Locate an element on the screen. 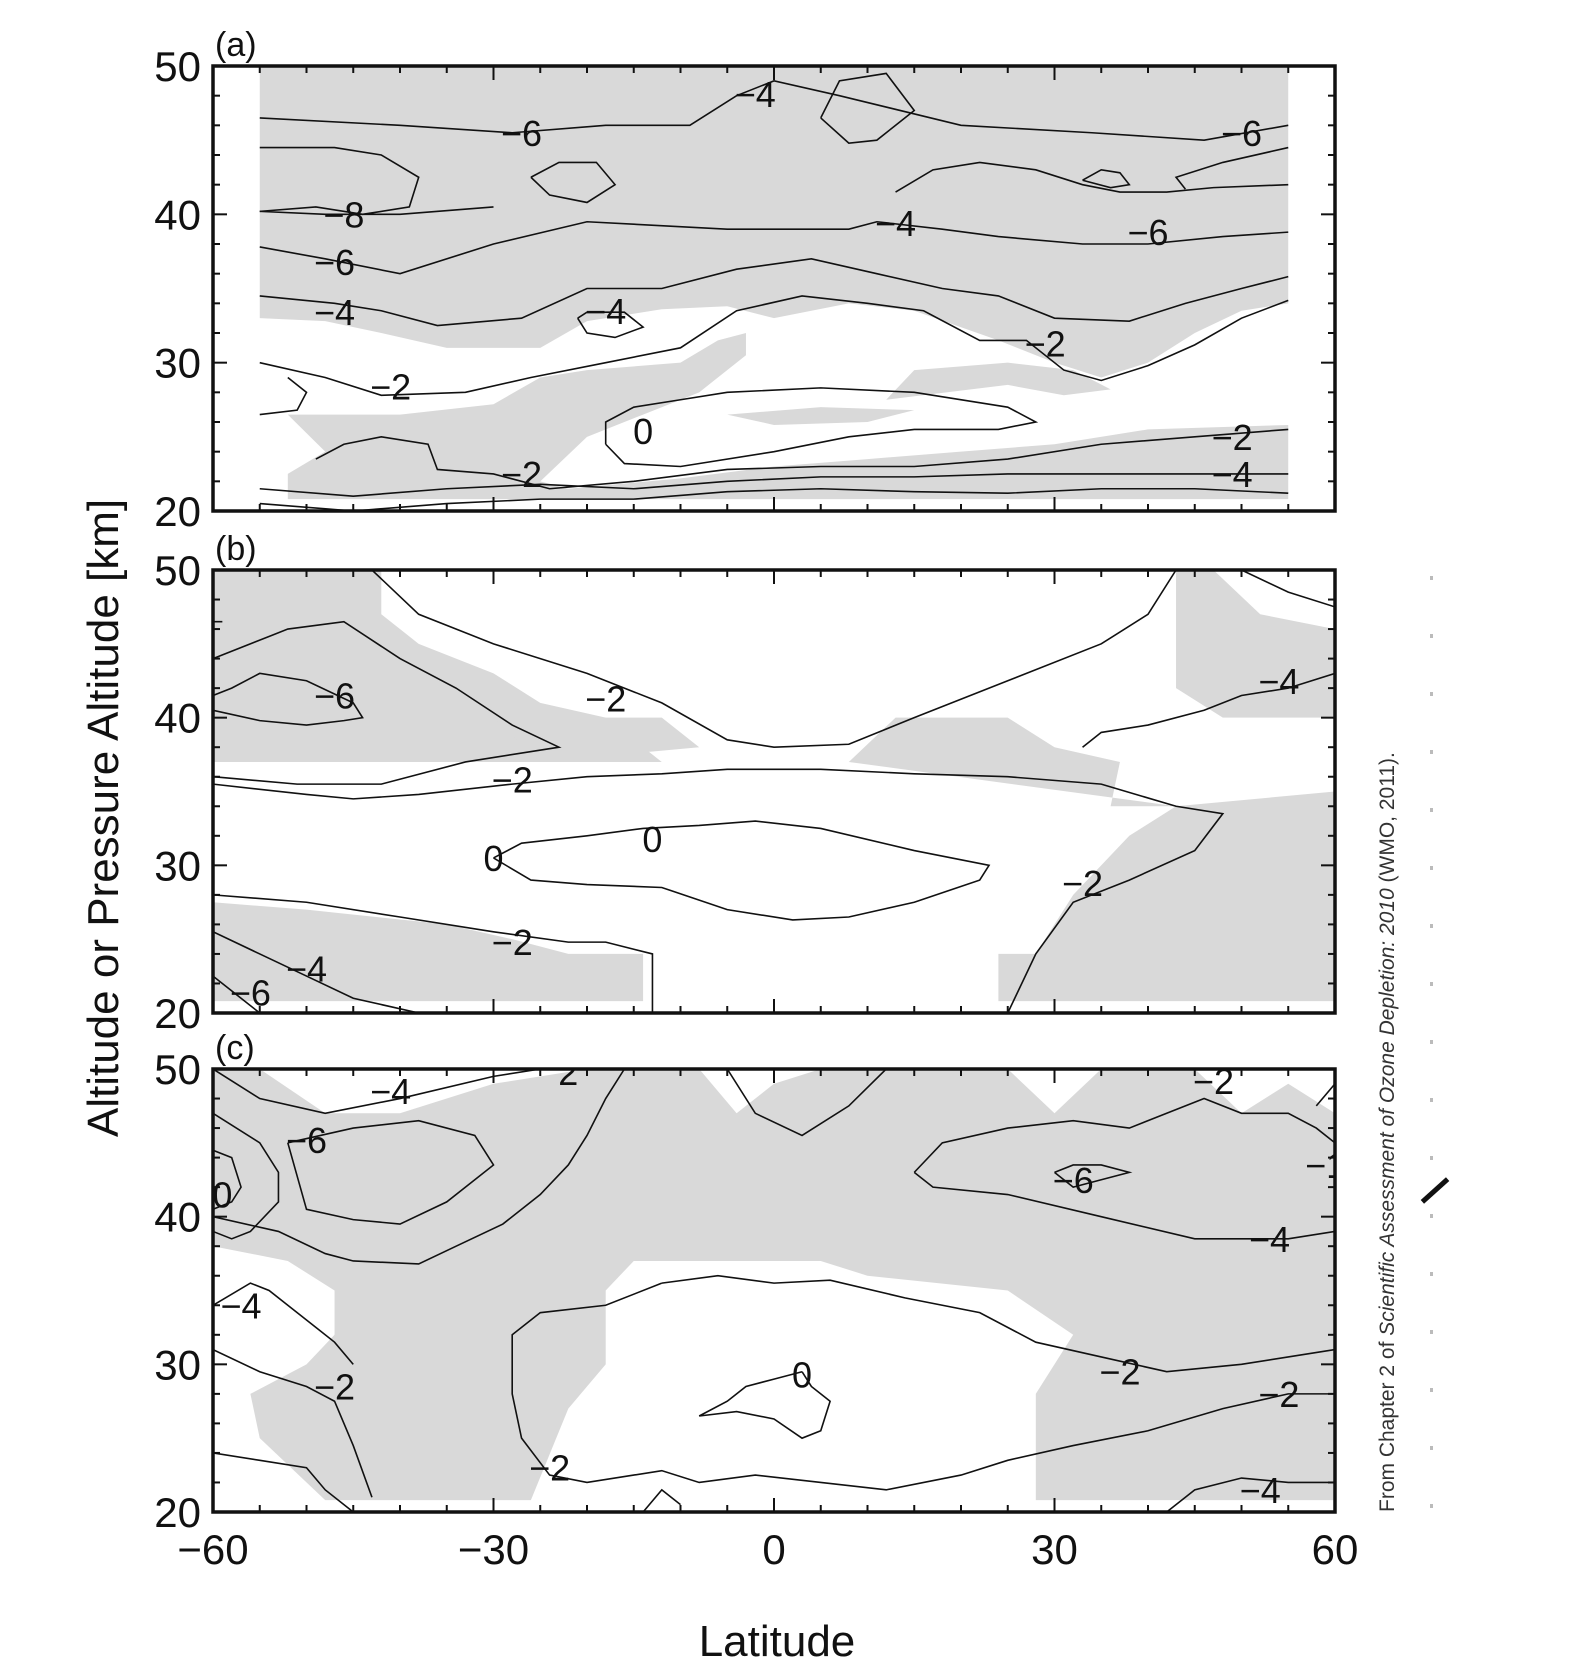  x-tick-label: 60 is located at coordinates (1335, 1549).